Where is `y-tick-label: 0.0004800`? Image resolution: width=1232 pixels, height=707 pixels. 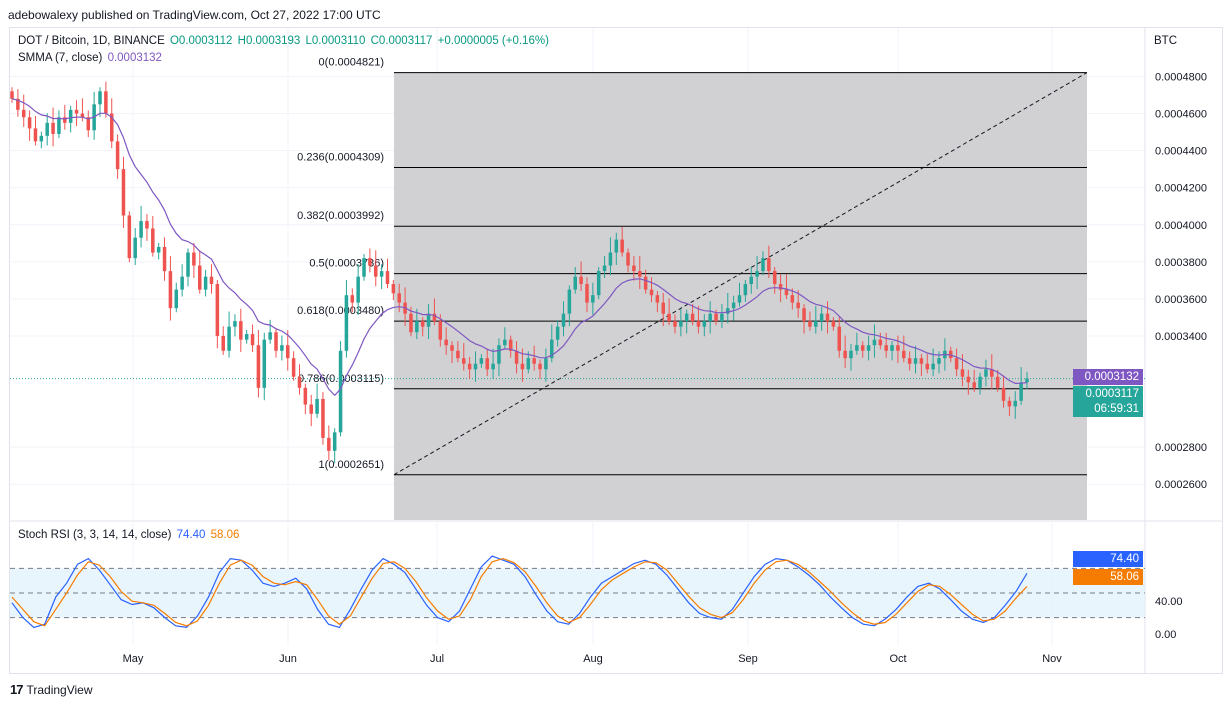
y-tick-label: 0.0004800 is located at coordinates (1181, 78).